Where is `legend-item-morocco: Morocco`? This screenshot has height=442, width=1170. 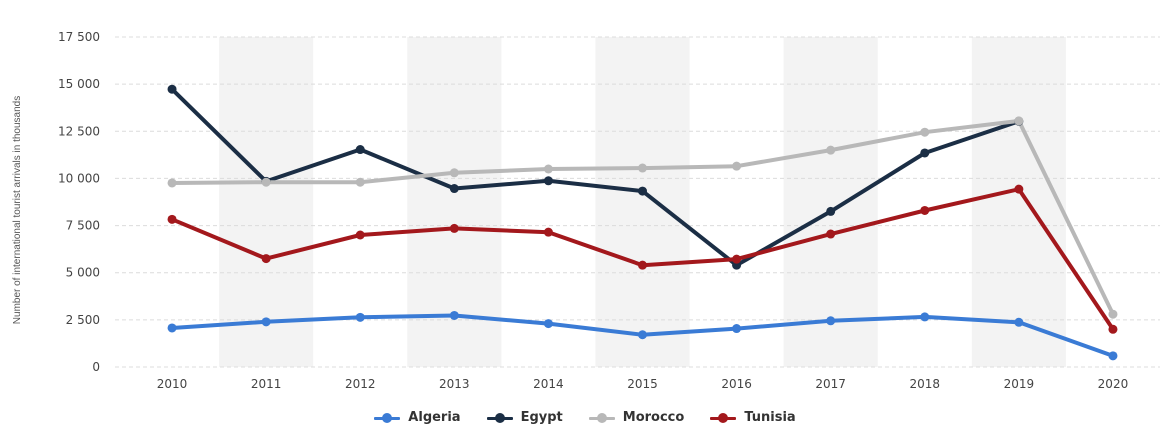 legend-item-morocco: Morocco is located at coordinates (636, 417).